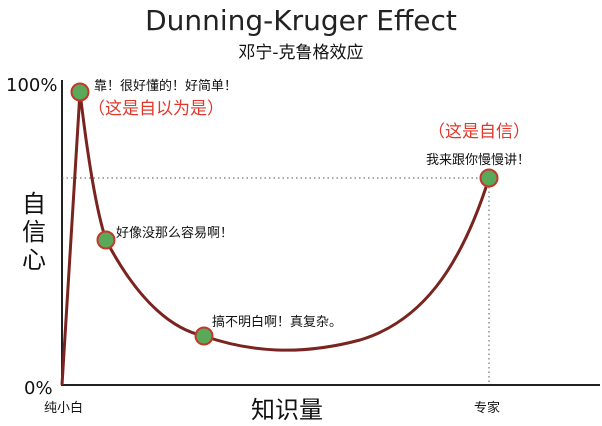 The image size is (602, 426). Describe the element at coordinates (165, 86) in the screenshot. I see `peak-annotation: 靠！很好懂的！好简单！` at that location.